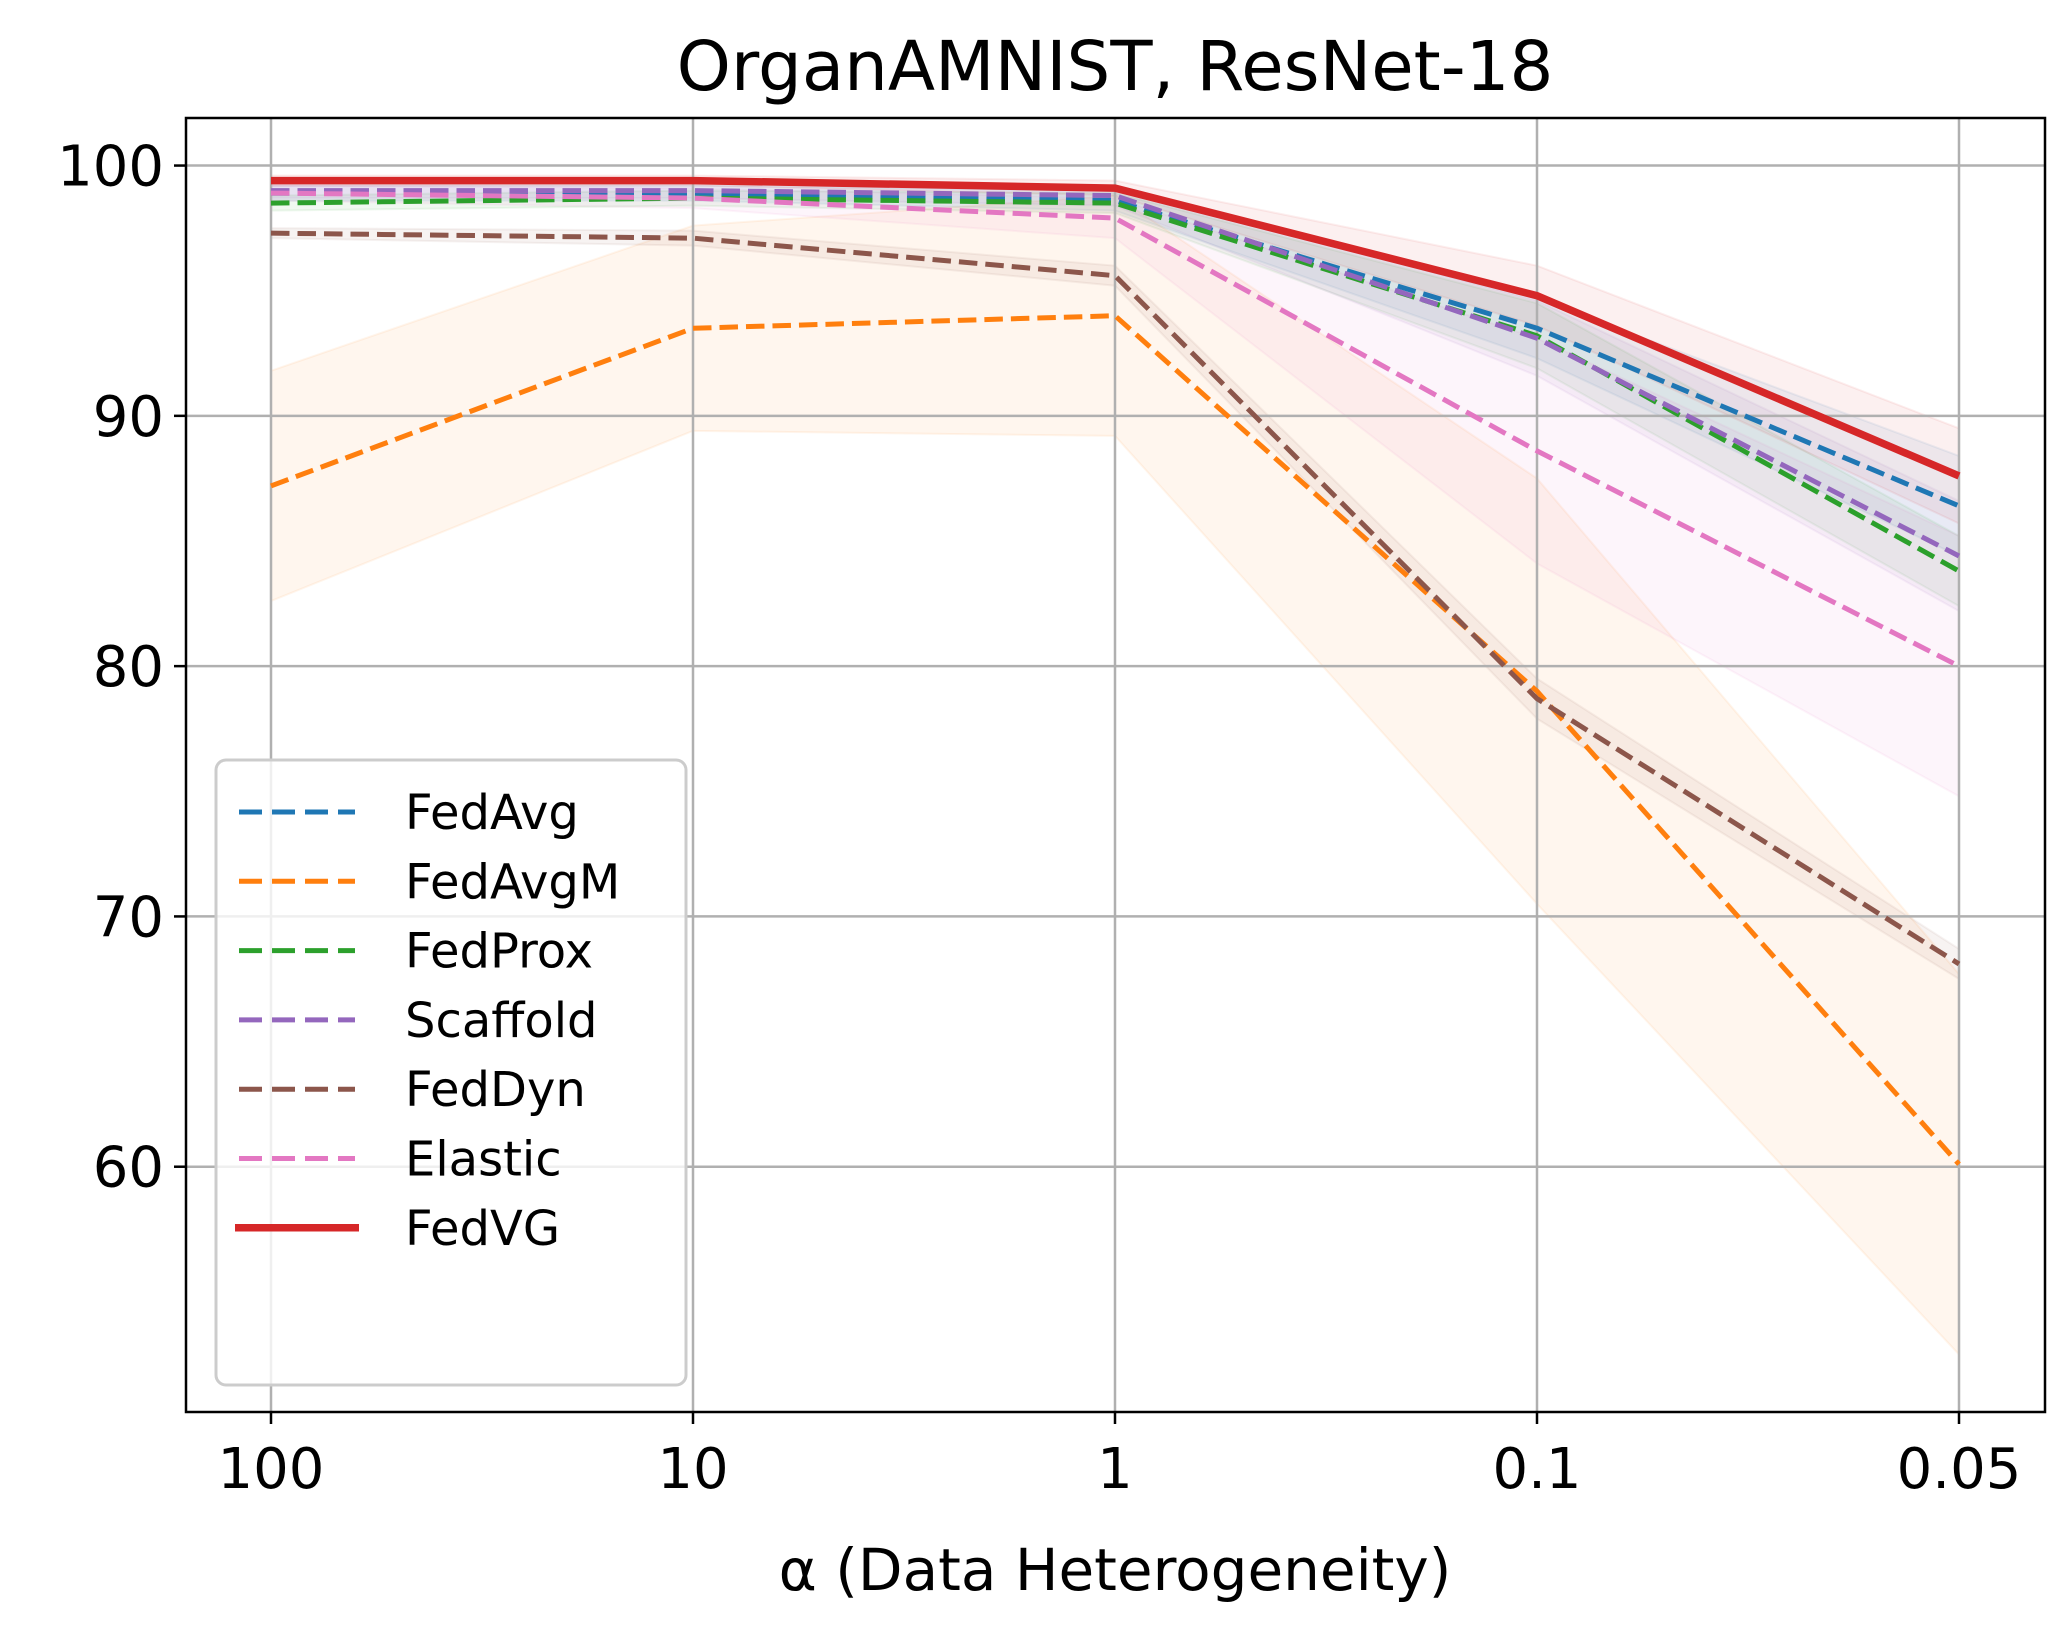  Describe the element at coordinates (495, 1090) in the screenshot. I see `legend-label-feddyn: FedDyn` at that location.